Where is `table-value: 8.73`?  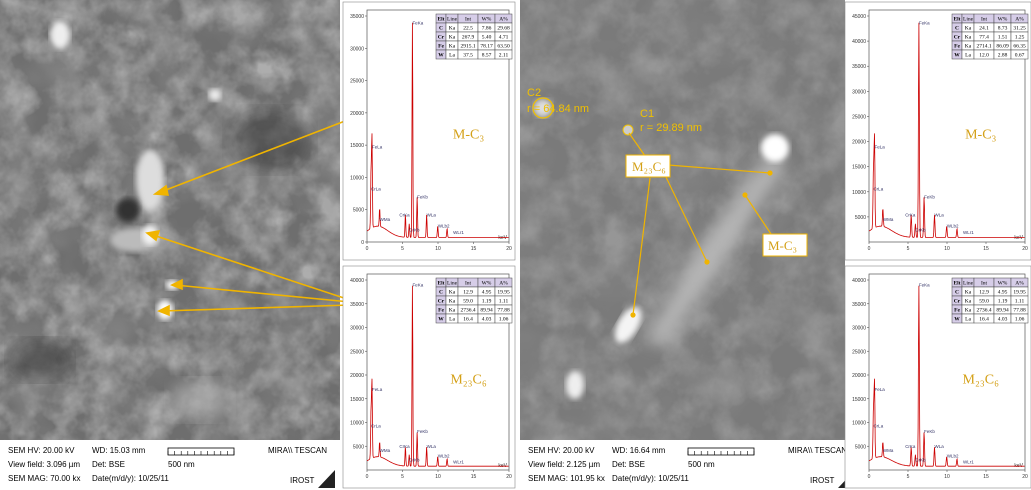 table-value: 8.73 is located at coordinates (1003, 29).